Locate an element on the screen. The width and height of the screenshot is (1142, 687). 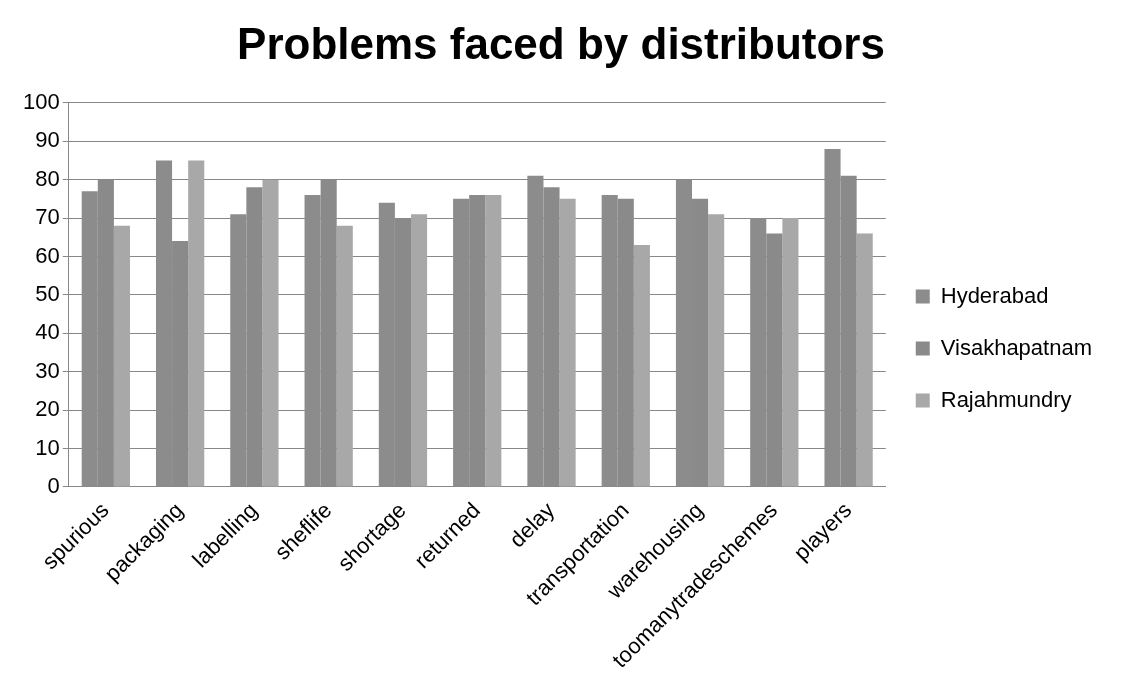
legend-label: Rajahmundry is located at coordinates (1006, 399).